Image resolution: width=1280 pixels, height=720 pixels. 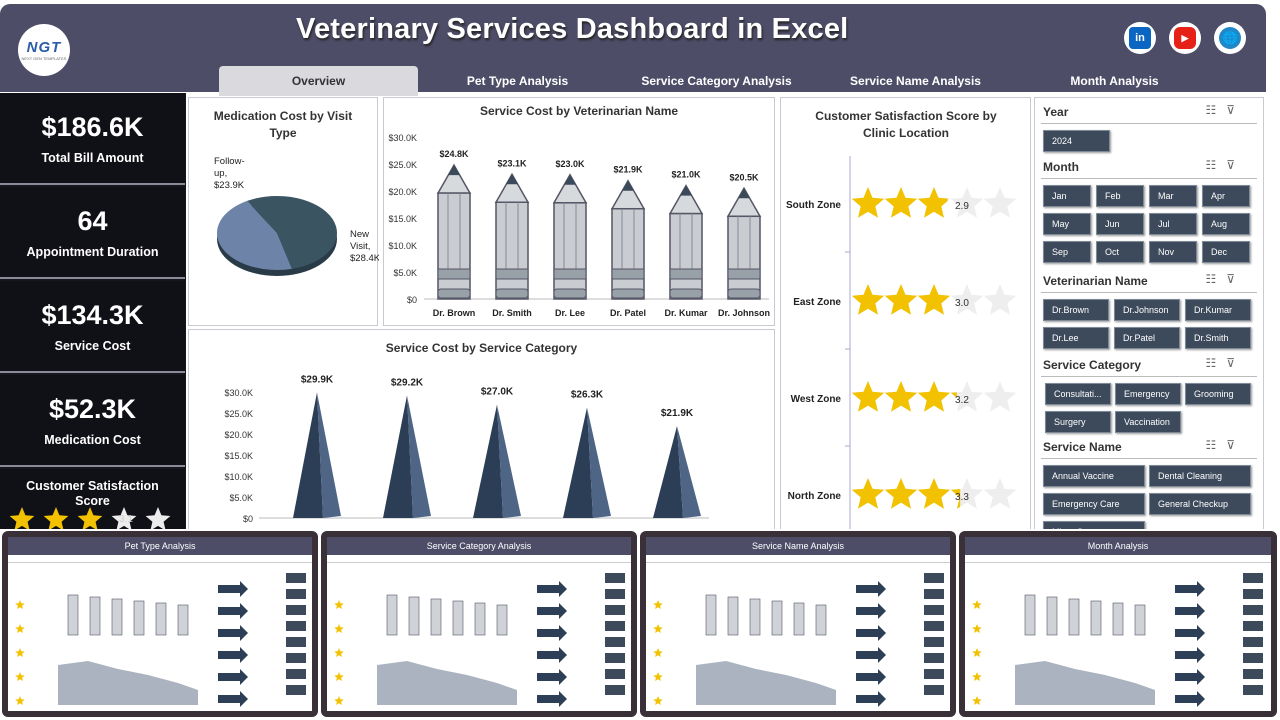 I want to click on kpi-label: Medication Cost, so click(x=92, y=439).